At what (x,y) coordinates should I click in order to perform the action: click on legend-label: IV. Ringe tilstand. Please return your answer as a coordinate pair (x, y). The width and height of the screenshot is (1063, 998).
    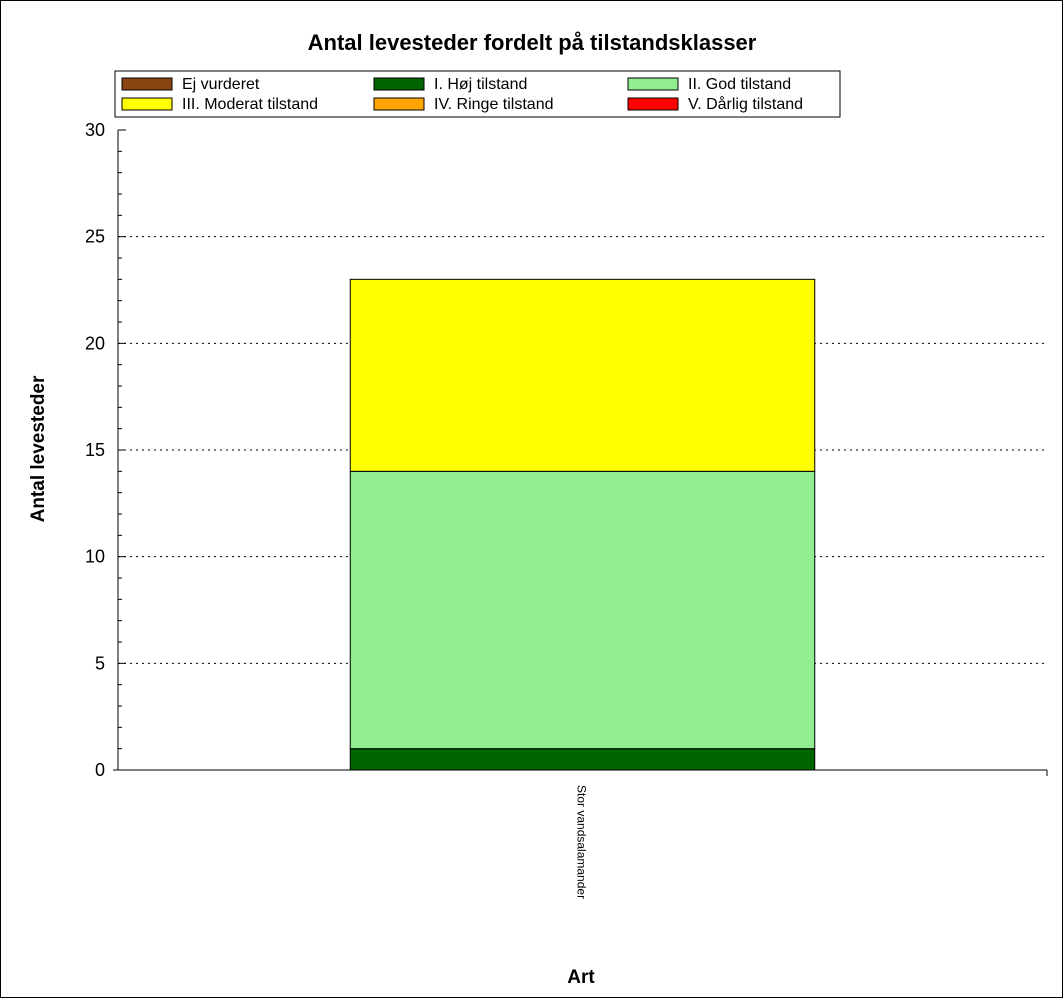
    Looking at the image, I should click on (493, 104).